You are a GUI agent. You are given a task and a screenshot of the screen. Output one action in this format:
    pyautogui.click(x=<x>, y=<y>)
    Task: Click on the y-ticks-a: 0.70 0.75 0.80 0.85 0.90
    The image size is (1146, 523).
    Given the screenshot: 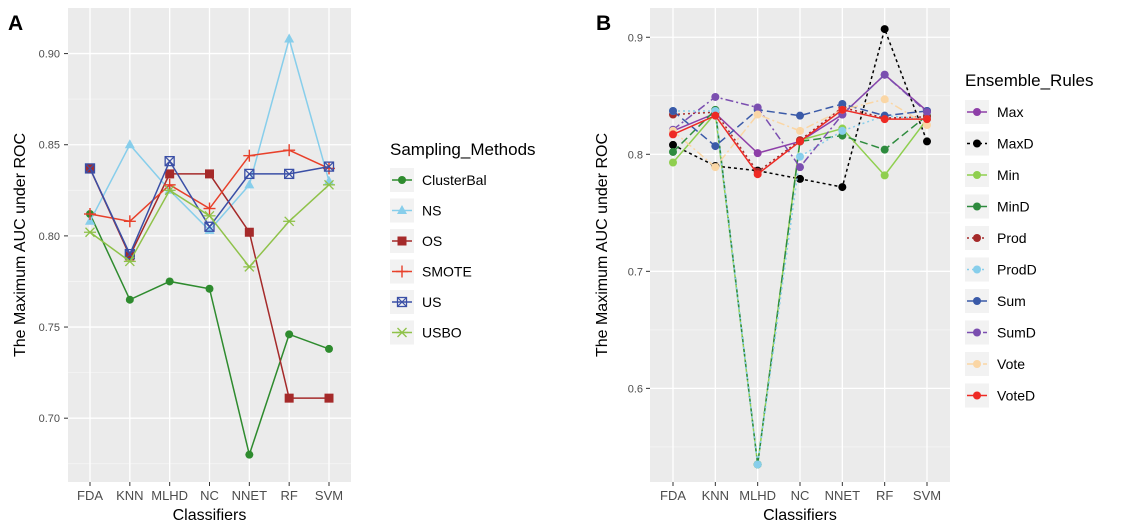 What is the action you would take?
    pyautogui.click(x=53, y=237)
    